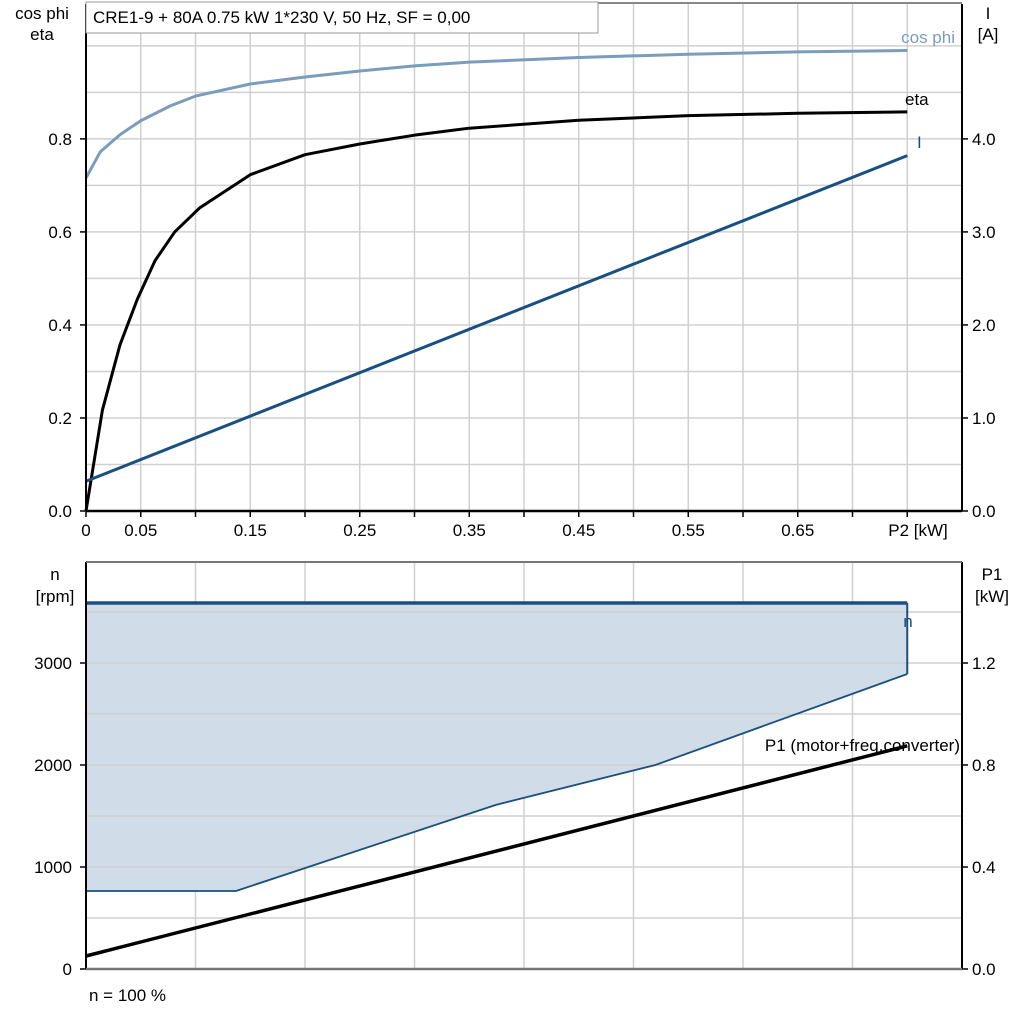 Image resolution: width=1024 pixels, height=1029 pixels. Describe the element at coordinates (60, 139) in the screenshot. I see `y-left-tick-label: 0.8` at that location.